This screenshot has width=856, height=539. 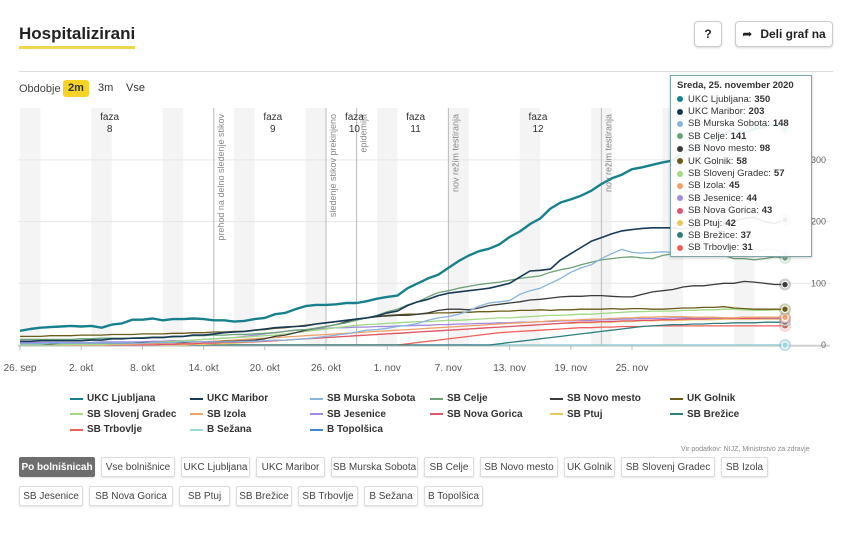 What do you see at coordinates (818, 252) in the screenshot?
I see `y-axis: 0 100 200 300` at bounding box center [818, 252].